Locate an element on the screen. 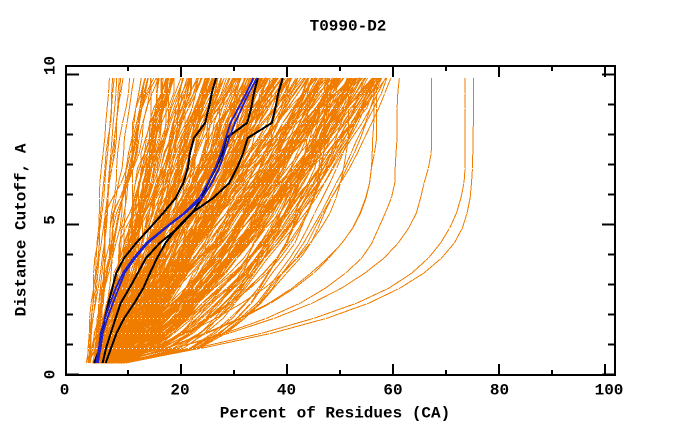 This screenshot has height=440, width=680. svg-text: 60 is located at coordinates (392, 391).